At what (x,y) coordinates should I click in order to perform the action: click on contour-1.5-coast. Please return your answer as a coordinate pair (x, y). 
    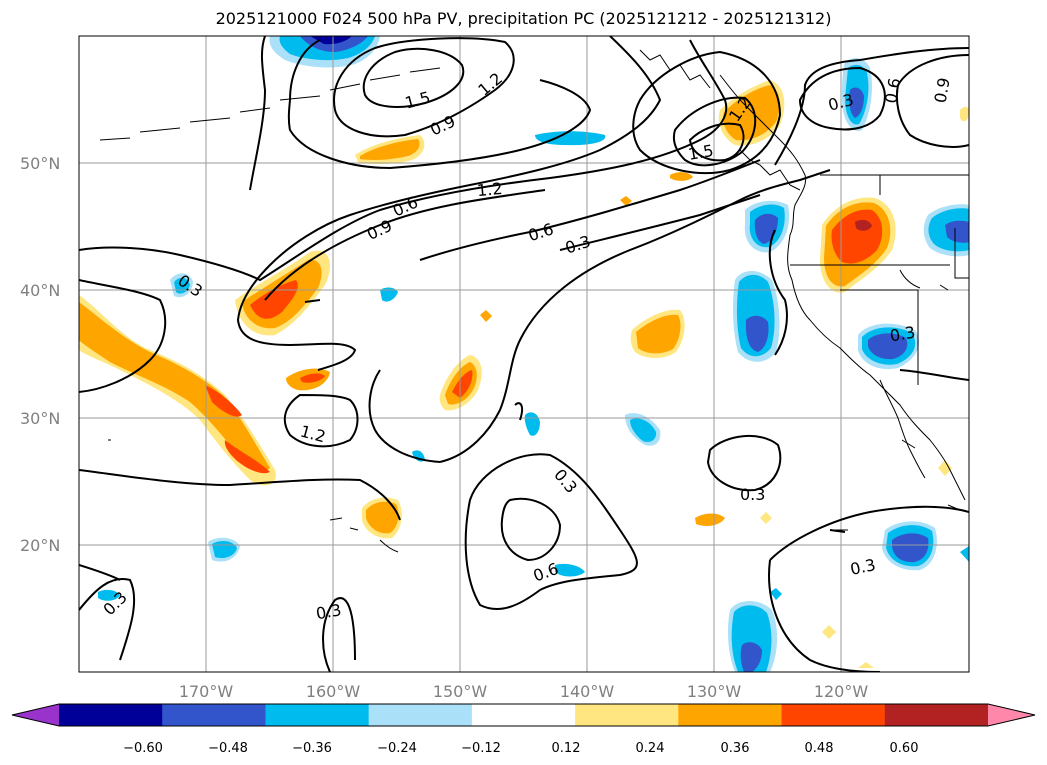
    Looking at the image, I should click on (716, 142).